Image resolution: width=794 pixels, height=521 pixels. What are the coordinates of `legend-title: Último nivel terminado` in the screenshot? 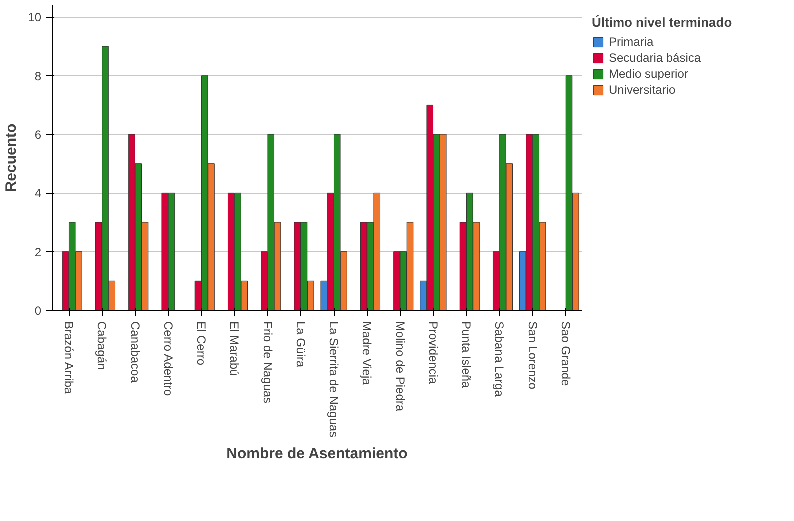 It's located at (662, 22).